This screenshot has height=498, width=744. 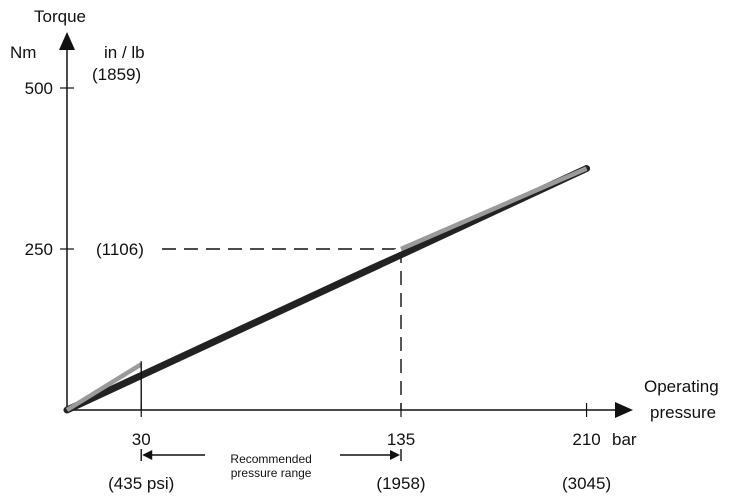 I want to click on y-axis-arrow, so click(x=67, y=41).